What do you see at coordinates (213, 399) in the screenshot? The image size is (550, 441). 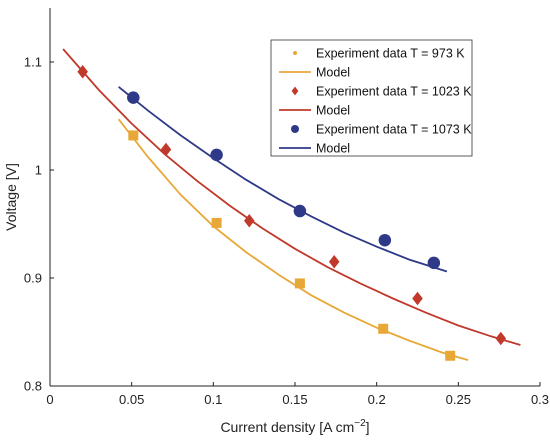 I see `x-tick-label: 0.1` at bounding box center [213, 399].